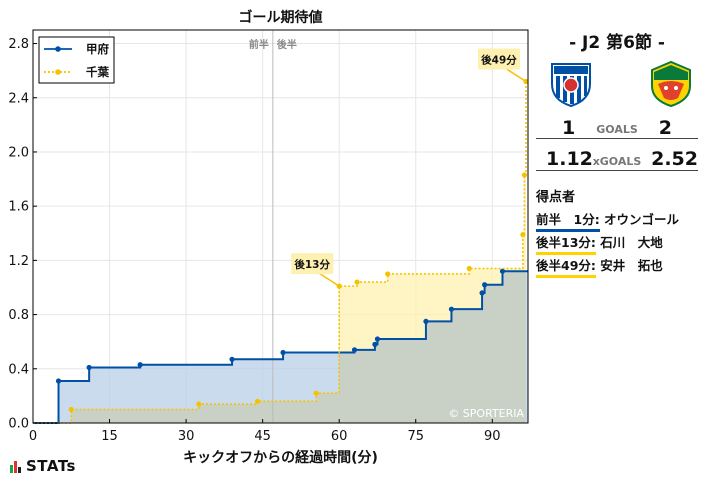  I want to click on away-goals: 2, so click(665, 128).